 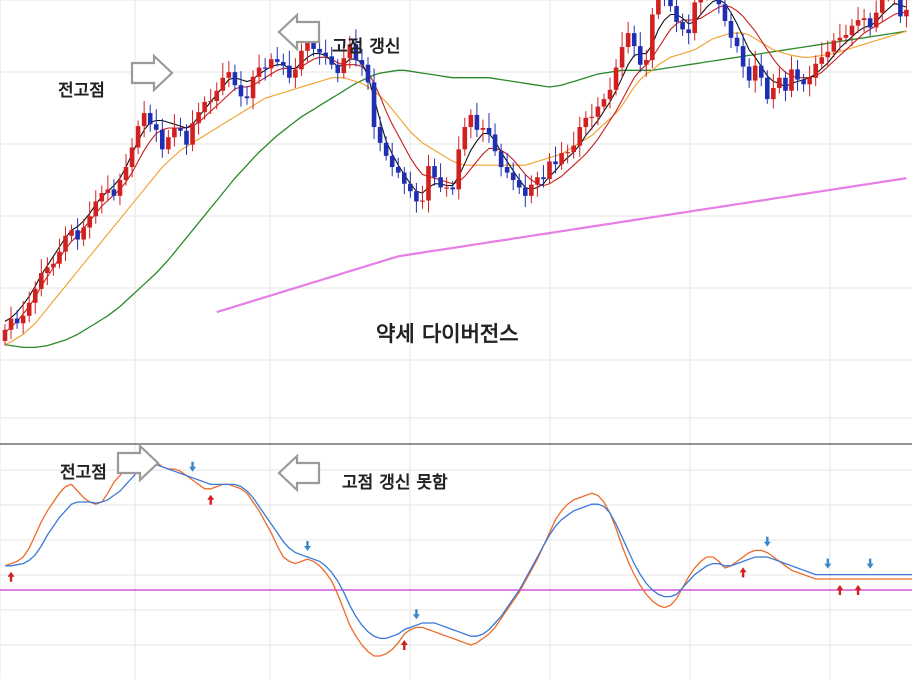 What do you see at coordinates (299, 473) in the screenshot?
I see `left-arrow-icon` at bounding box center [299, 473].